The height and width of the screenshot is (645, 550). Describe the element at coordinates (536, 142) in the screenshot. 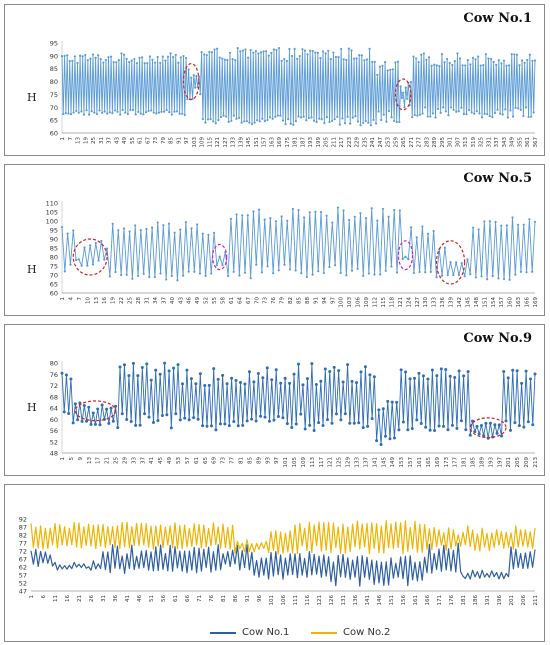

I see `x-tick-label: 367` at that location.